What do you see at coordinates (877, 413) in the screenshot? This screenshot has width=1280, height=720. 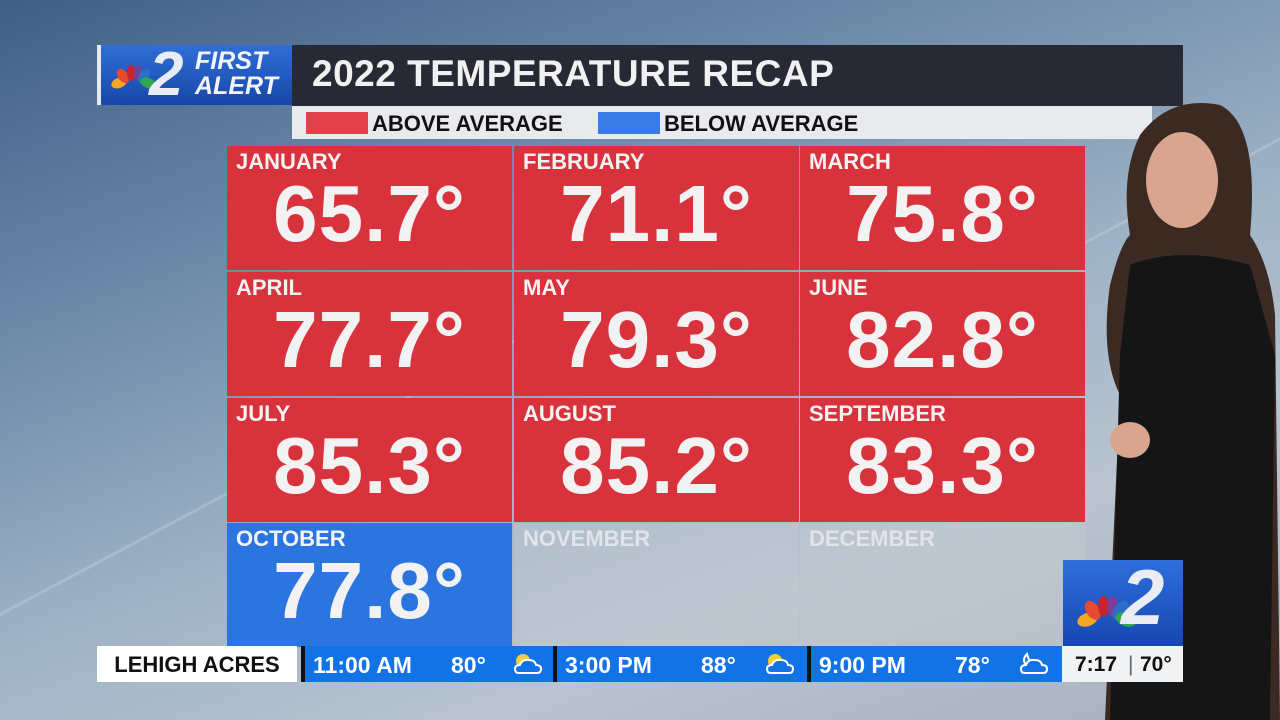 I see `month-name: SEPTEMBER` at bounding box center [877, 413].